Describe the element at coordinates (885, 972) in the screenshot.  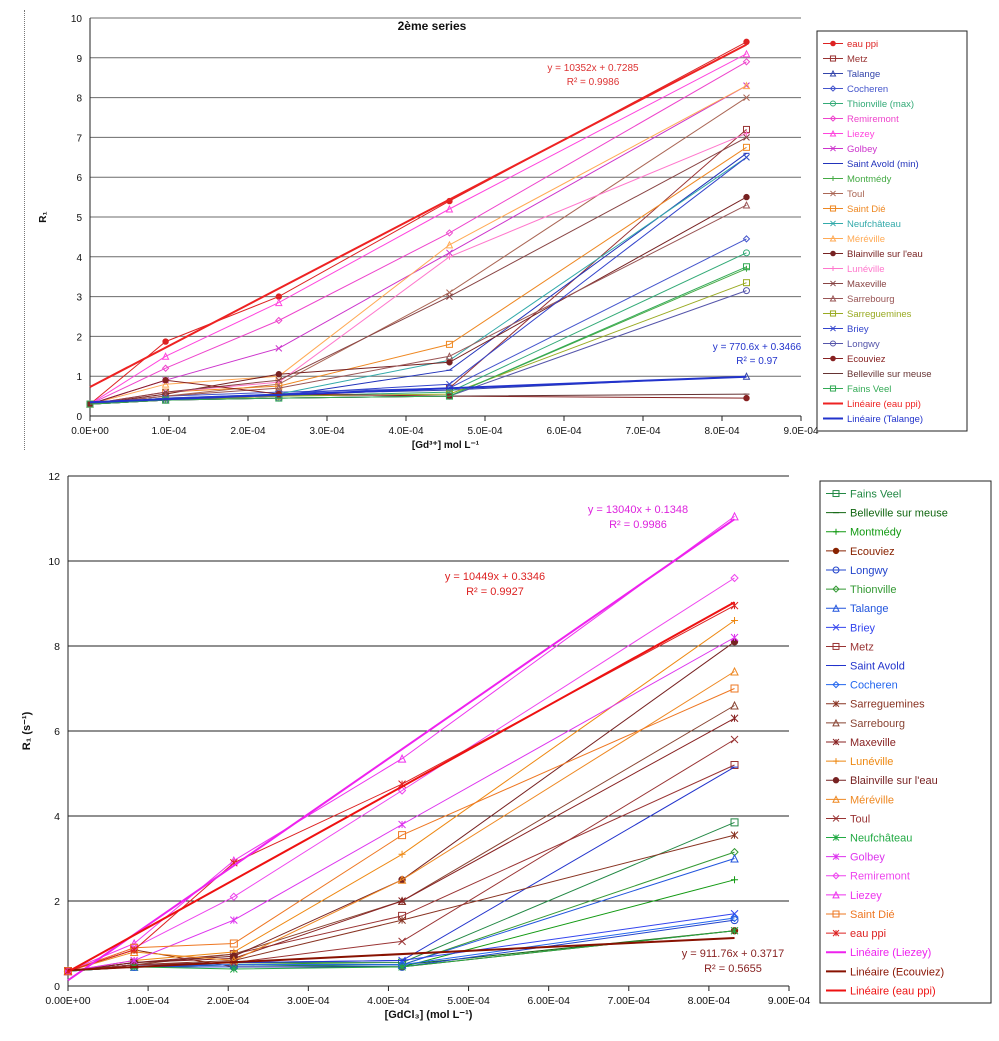
I see `legend-item: Linéaire (Ecouviez)` at that location.